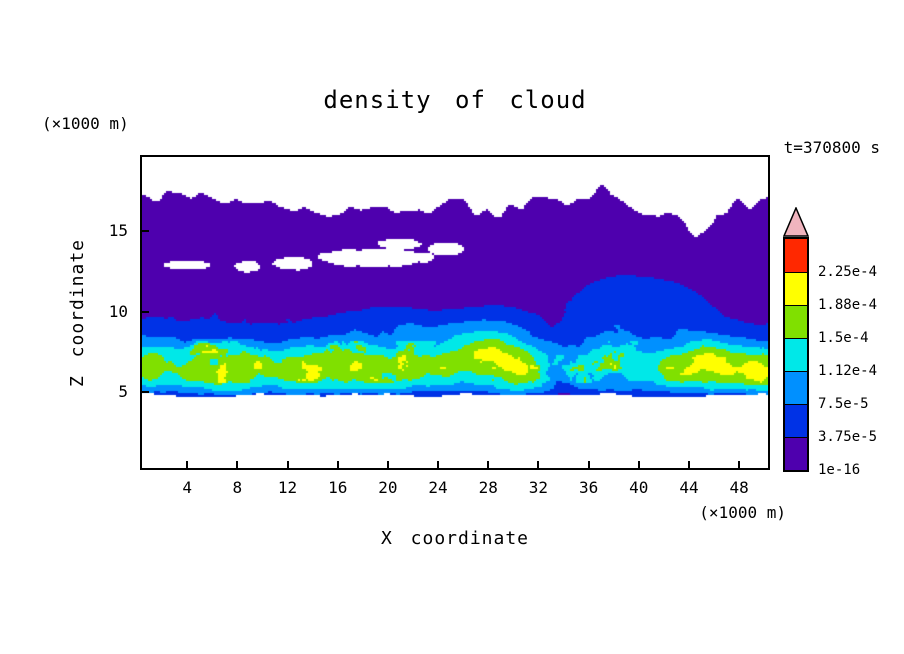 Image resolution: width=904 pixels, height=654 pixels. I want to click on chart-title: density of cloud, so click(455, 100).